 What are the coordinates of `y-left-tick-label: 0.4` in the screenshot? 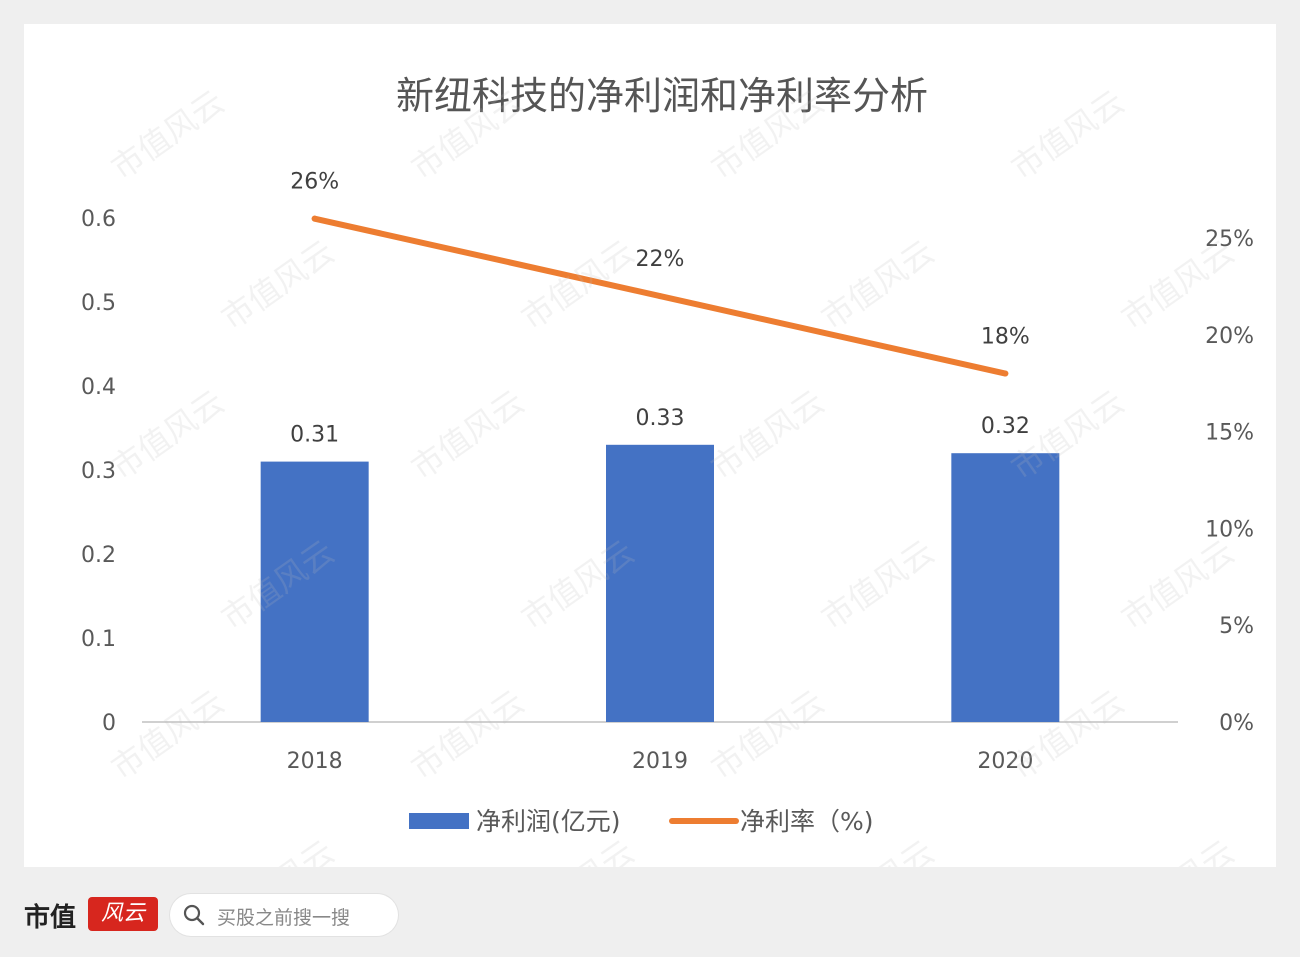 It's located at (98, 387).